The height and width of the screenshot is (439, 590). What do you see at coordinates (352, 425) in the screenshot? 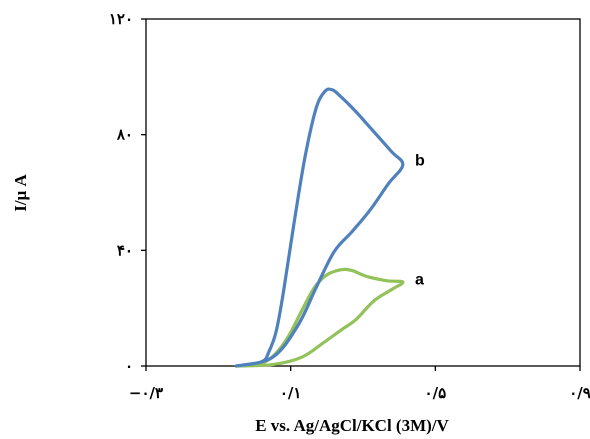
I see `x-axis-title: E vs. Ag/AgCl/KCl (3M)/V` at bounding box center [352, 425].